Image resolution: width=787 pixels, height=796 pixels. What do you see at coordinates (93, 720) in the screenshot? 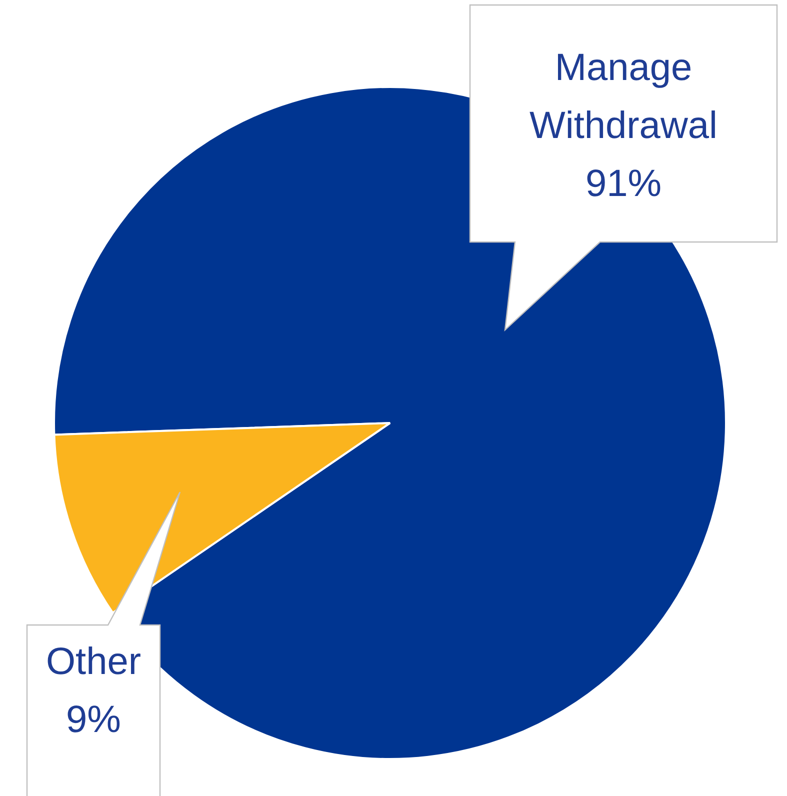
I see `data-label: 9%` at bounding box center [93, 720].